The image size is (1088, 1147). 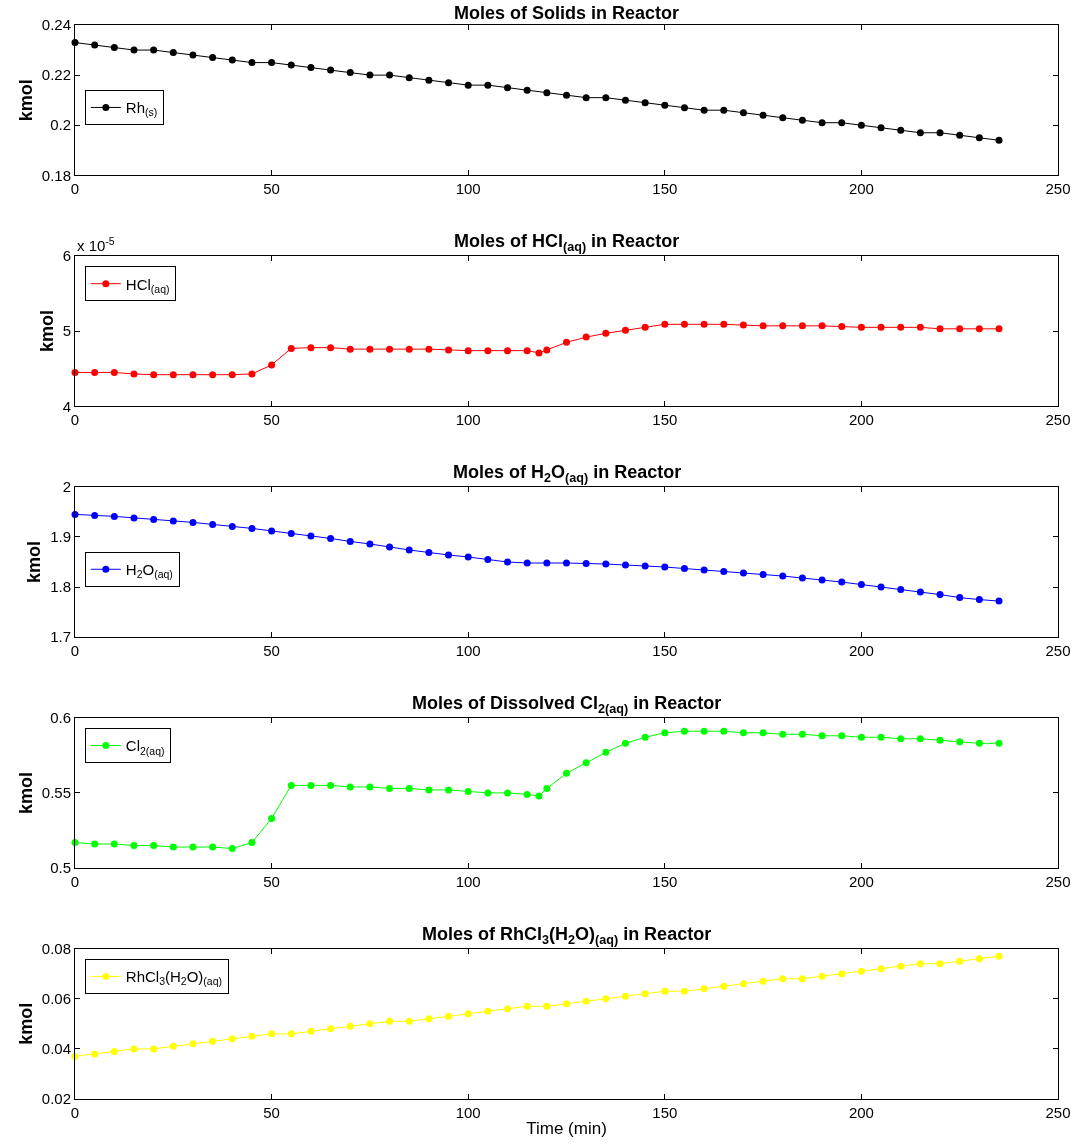 What do you see at coordinates (66, 331) in the screenshot?
I see `y-tick-label: 5` at bounding box center [66, 331].